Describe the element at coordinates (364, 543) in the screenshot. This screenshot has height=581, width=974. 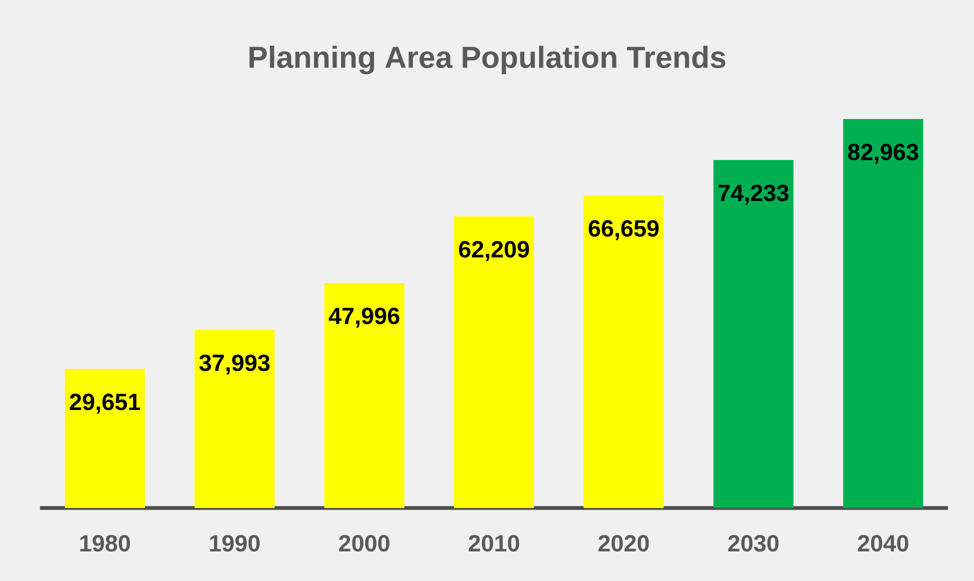
I see `x-tick-label: 2000` at that location.